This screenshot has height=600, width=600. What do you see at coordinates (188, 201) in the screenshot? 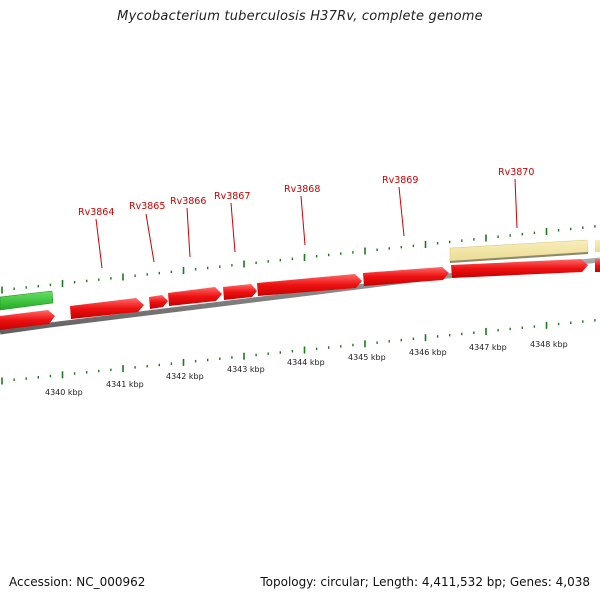
I see `gene-label-rv3866: Rv3866` at bounding box center [188, 201].